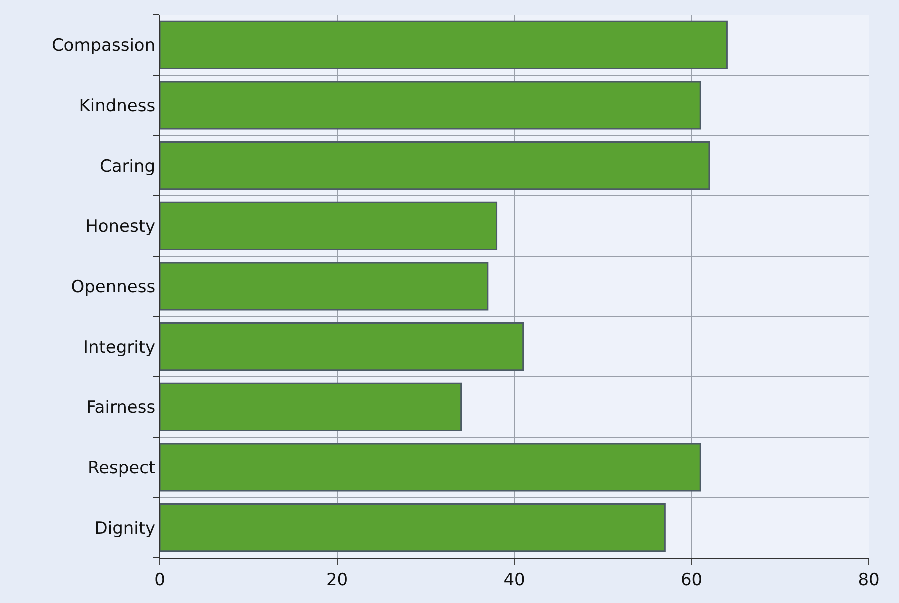  I want to click on y-tick-label: Dignity, so click(125, 528).